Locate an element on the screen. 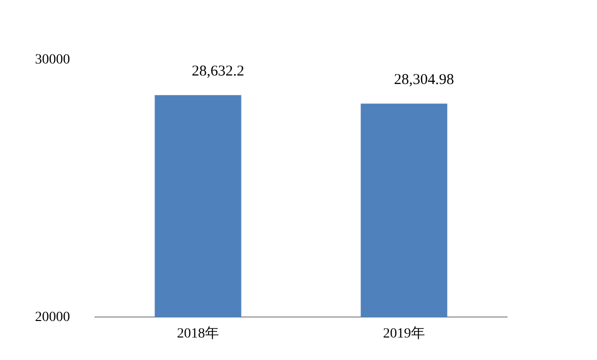 This screenshot has height=360, width=597. x-tick-label: 2019年 is located at coordinates (404, 333).